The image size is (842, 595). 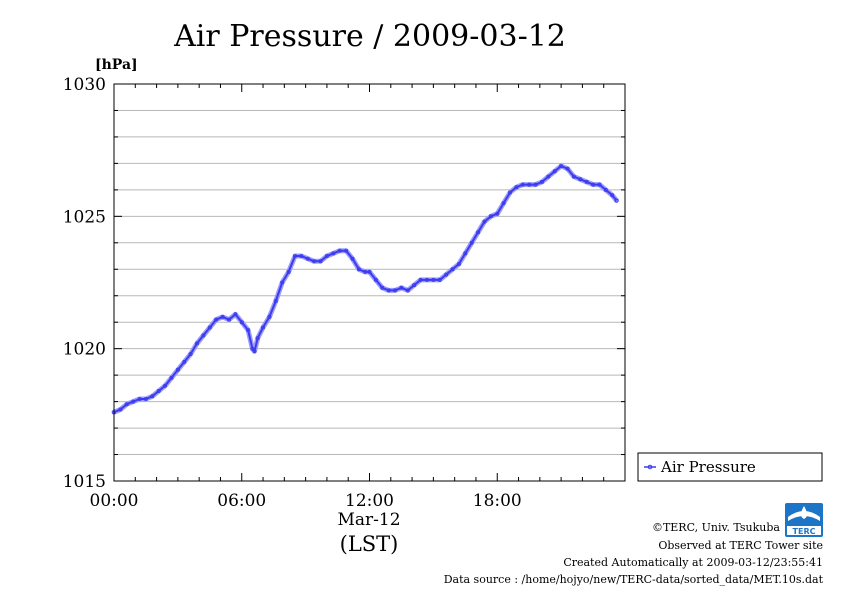 I want to click on legend: Air Pressure, so click(x=730, y=467).